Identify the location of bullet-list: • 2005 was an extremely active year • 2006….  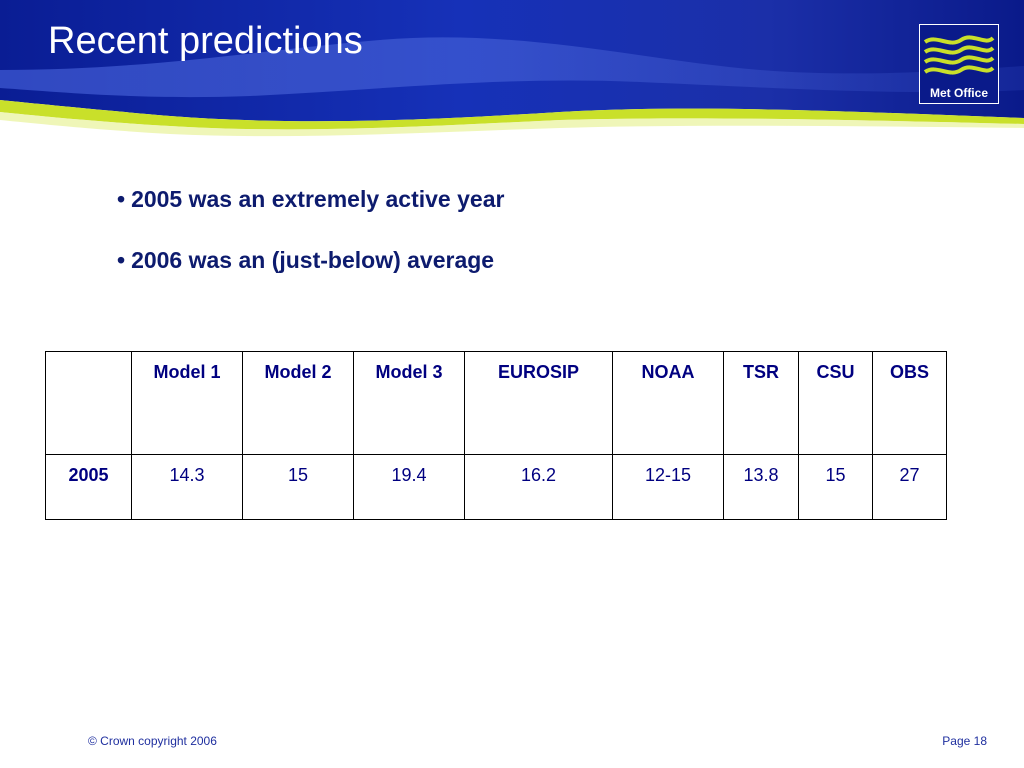
(310, 245).